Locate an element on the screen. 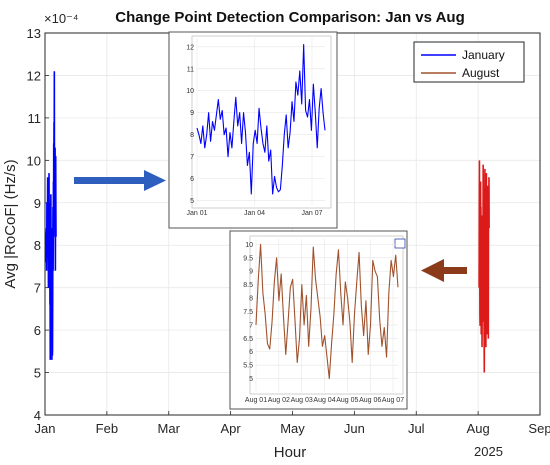  january-inset-grid is located at coordinates (260, 121).